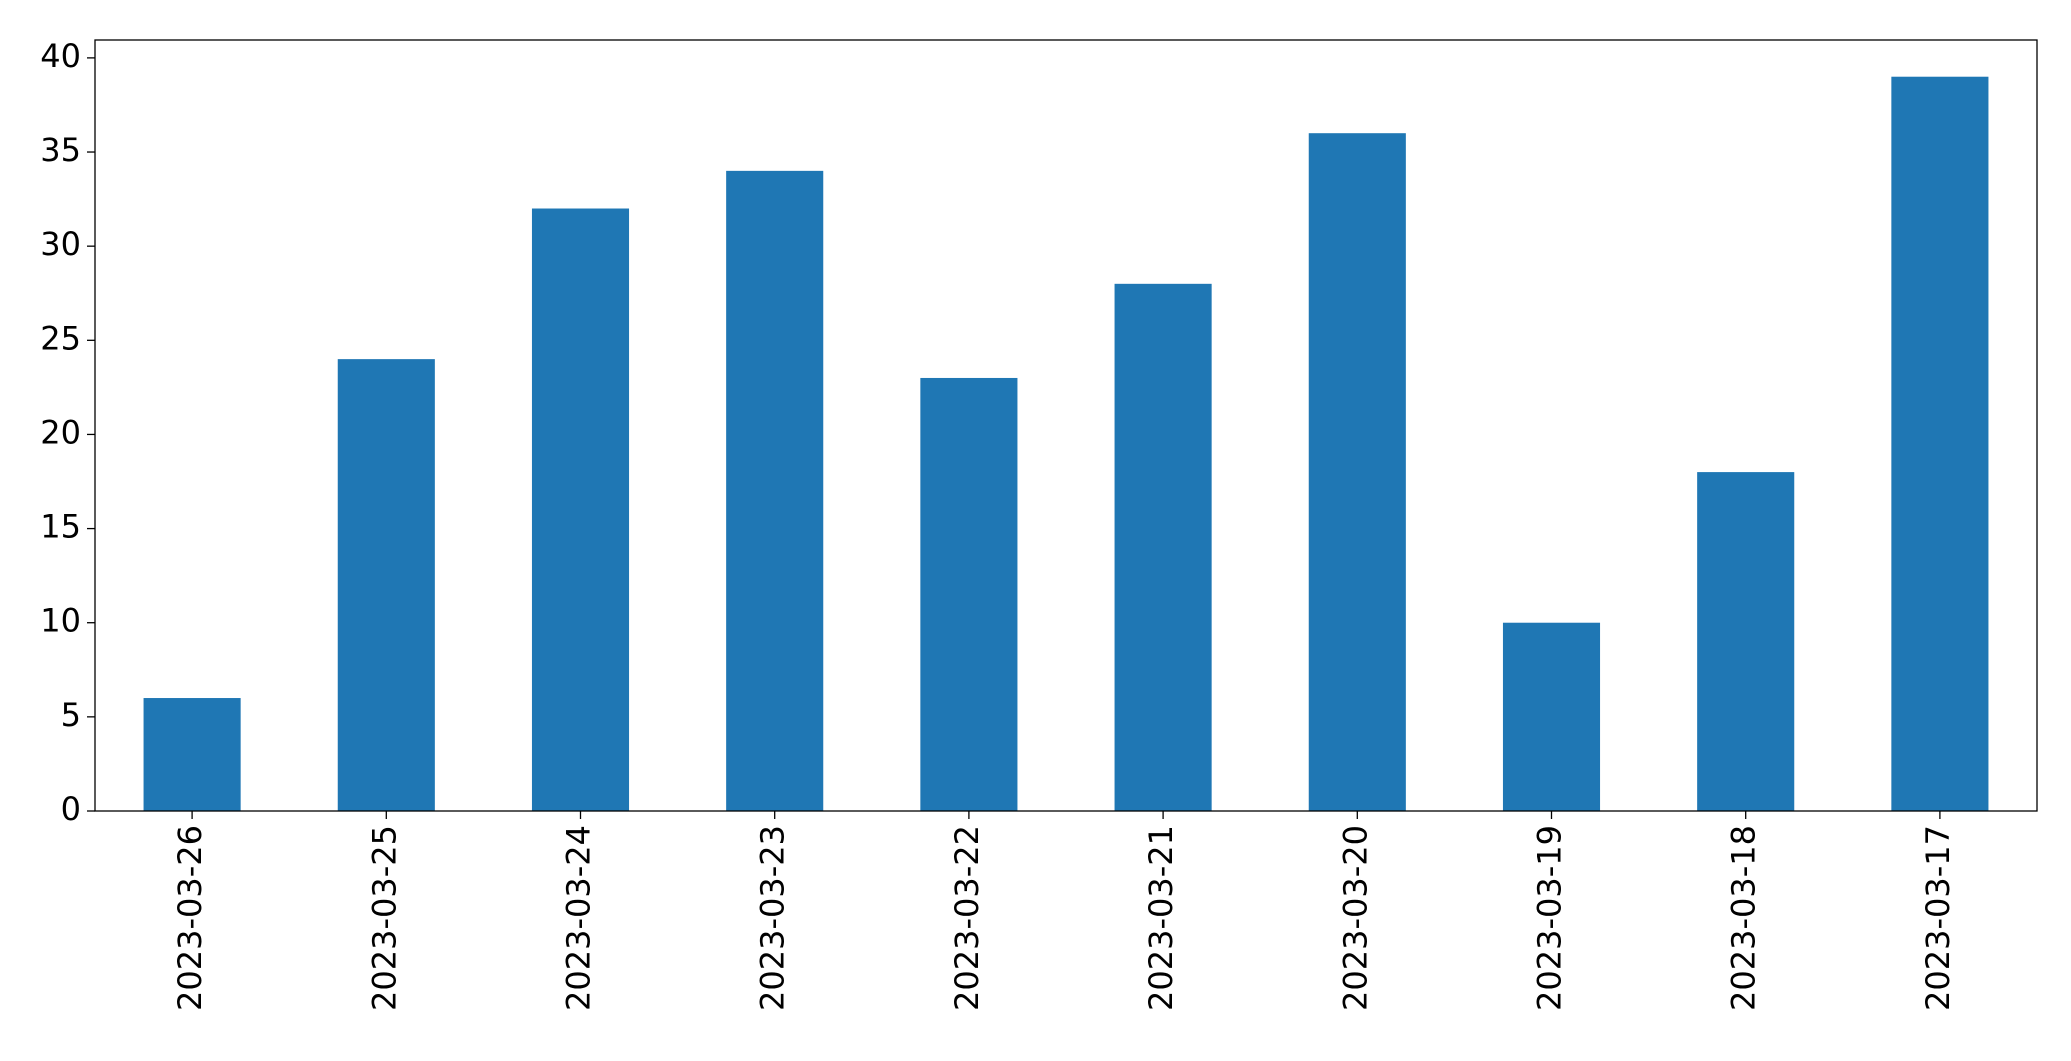 The image size is (2071, 1061). Describe the element at coordinates (71, 809) in the screenshot. I see `y-tick-label: 0` at that location.